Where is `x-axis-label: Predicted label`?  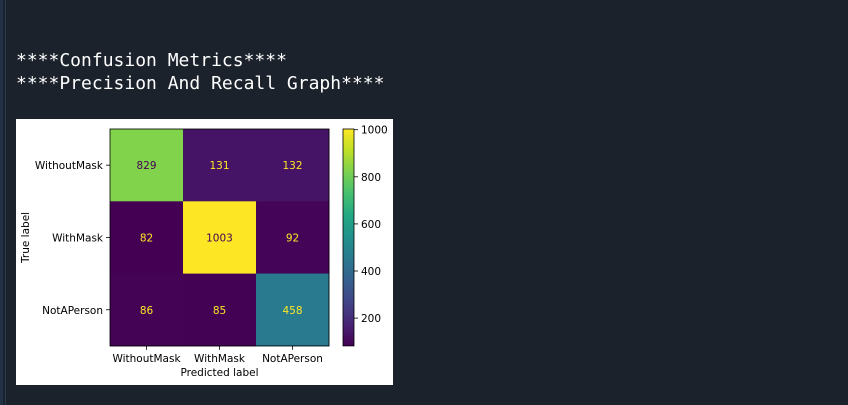
x-axis-label: Predicted label is located at coordinates (219, 373).